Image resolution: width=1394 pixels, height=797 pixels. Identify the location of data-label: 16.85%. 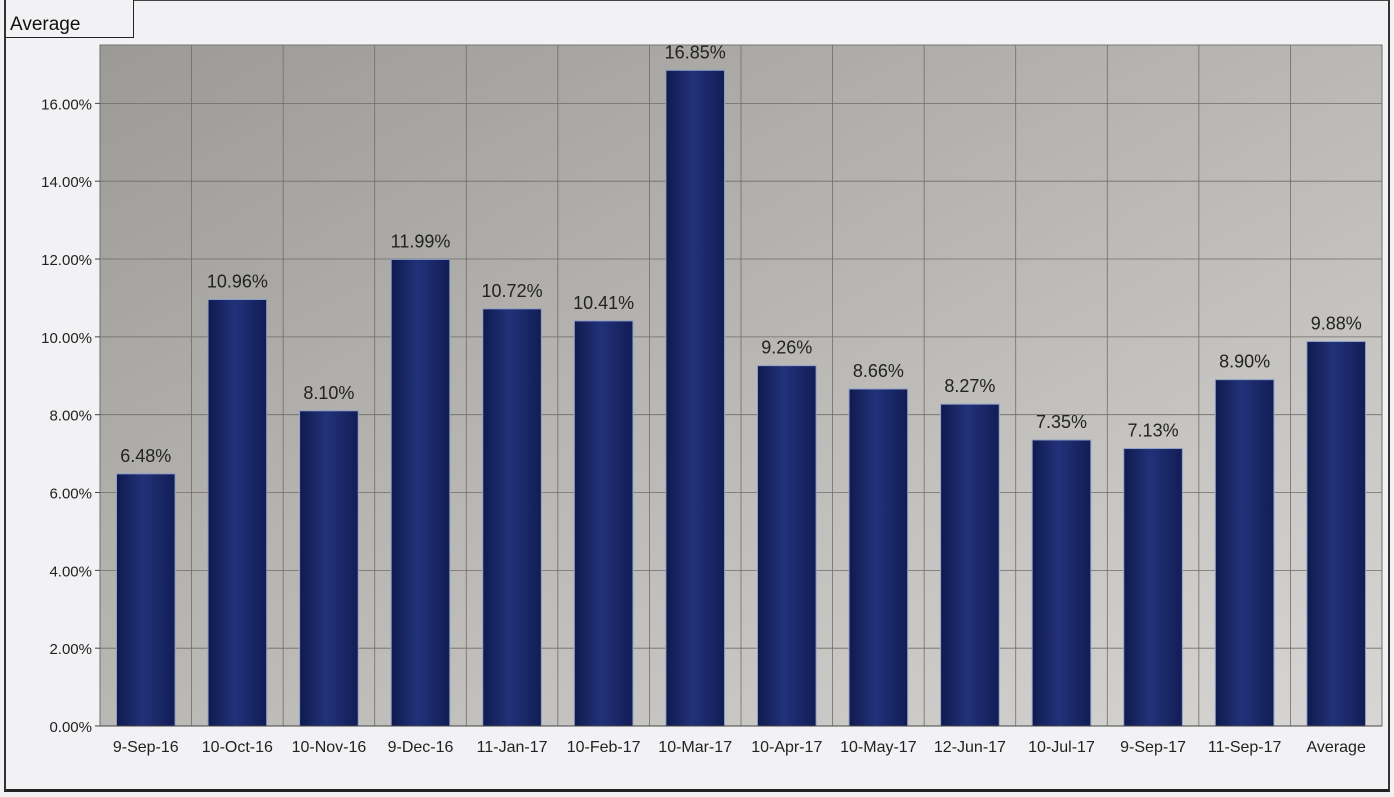
(695, 52).